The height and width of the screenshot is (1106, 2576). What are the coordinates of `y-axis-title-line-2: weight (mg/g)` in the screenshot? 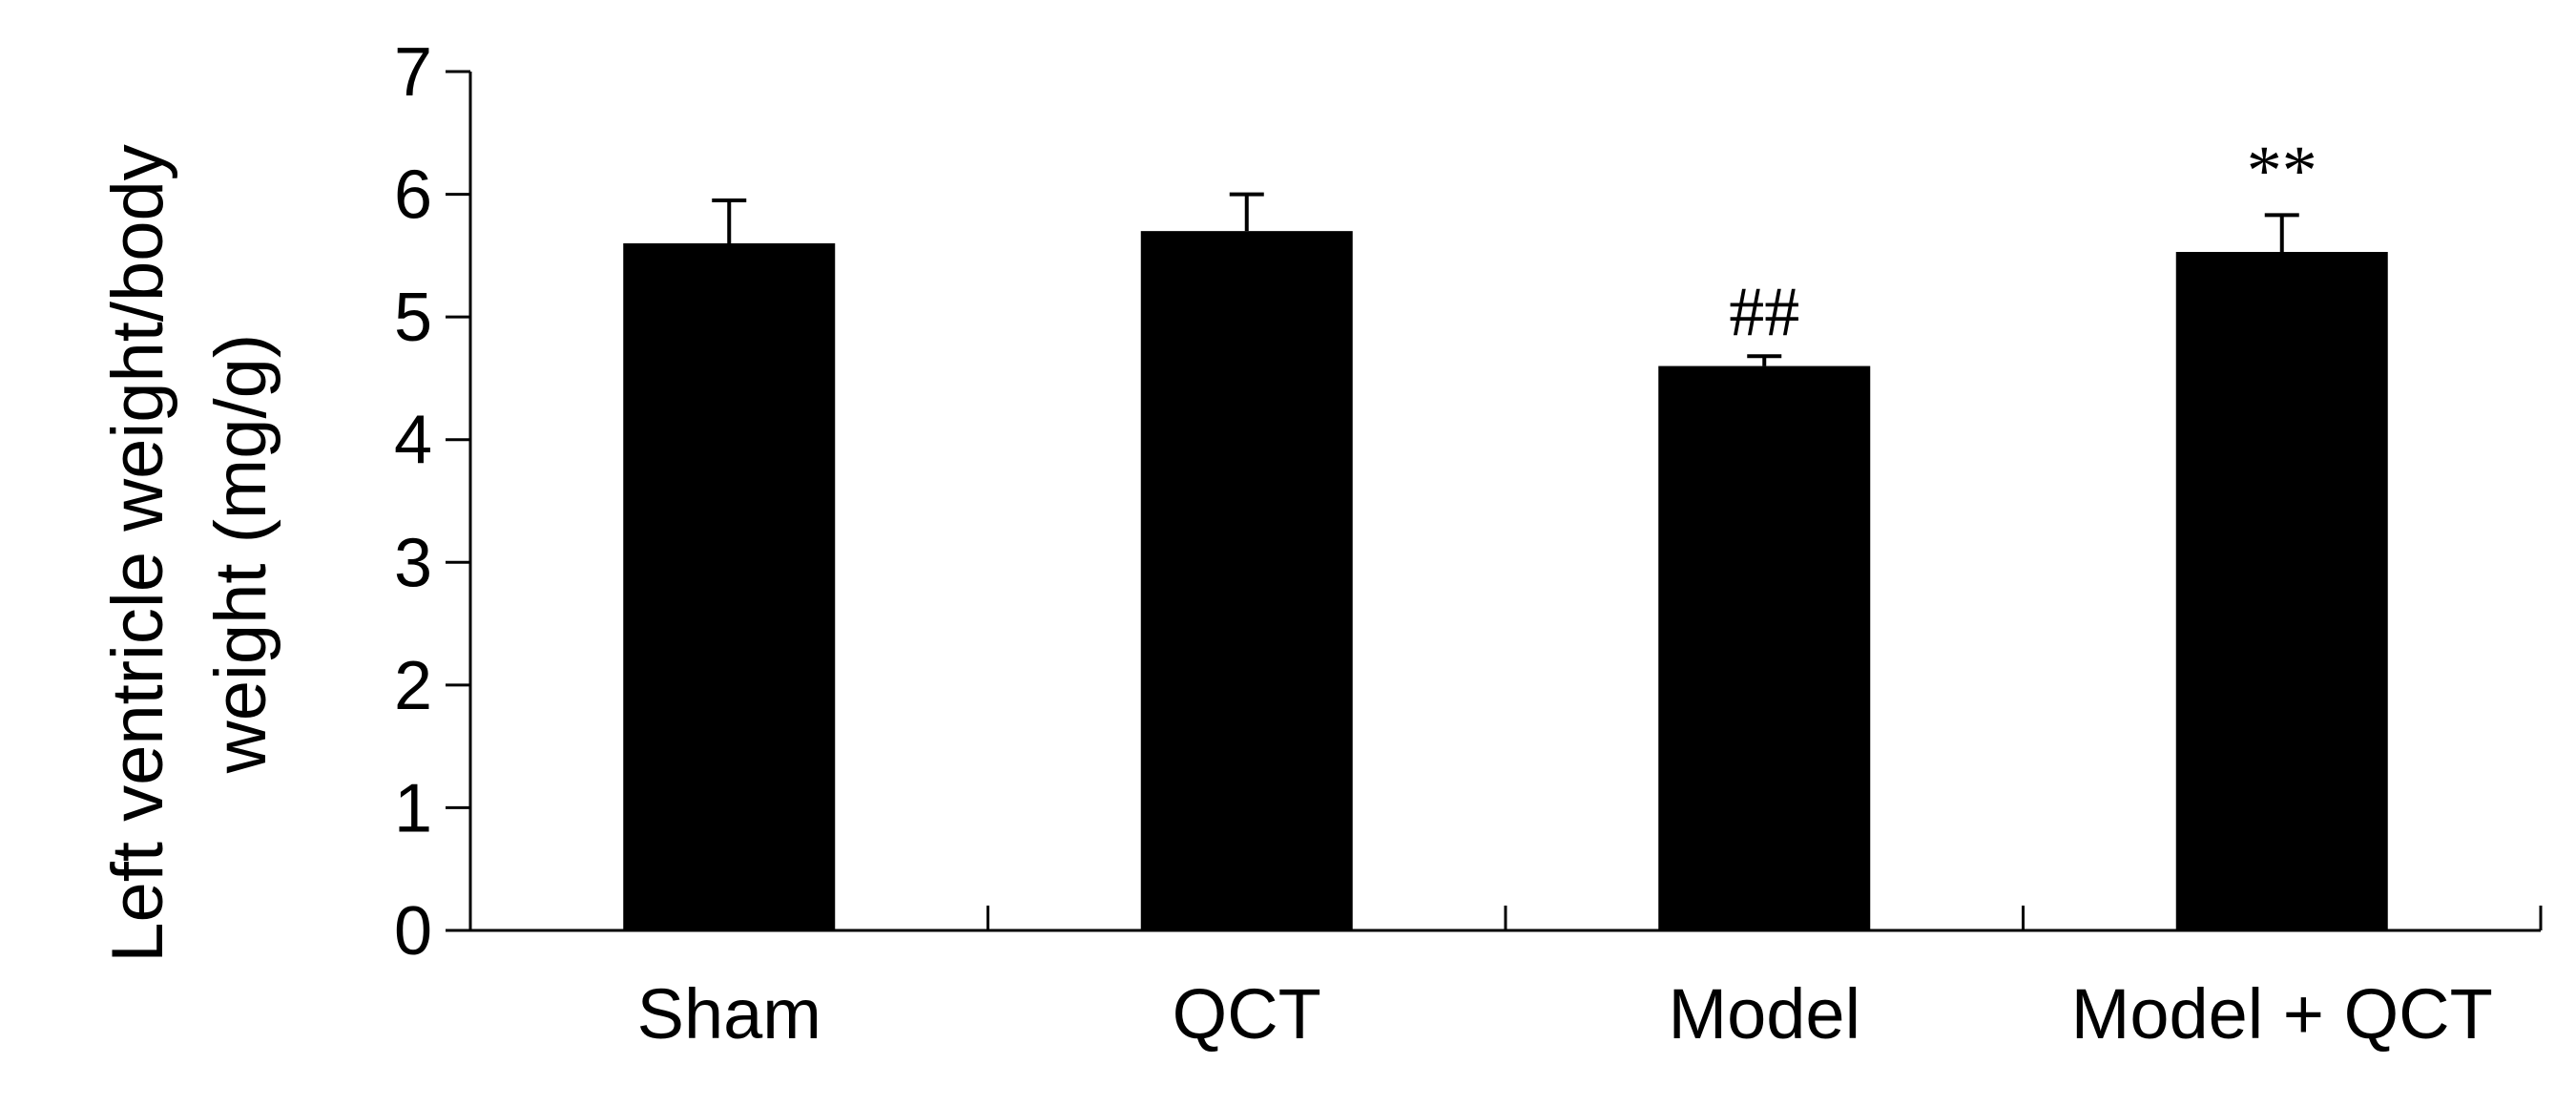 It's located at (240, 554).